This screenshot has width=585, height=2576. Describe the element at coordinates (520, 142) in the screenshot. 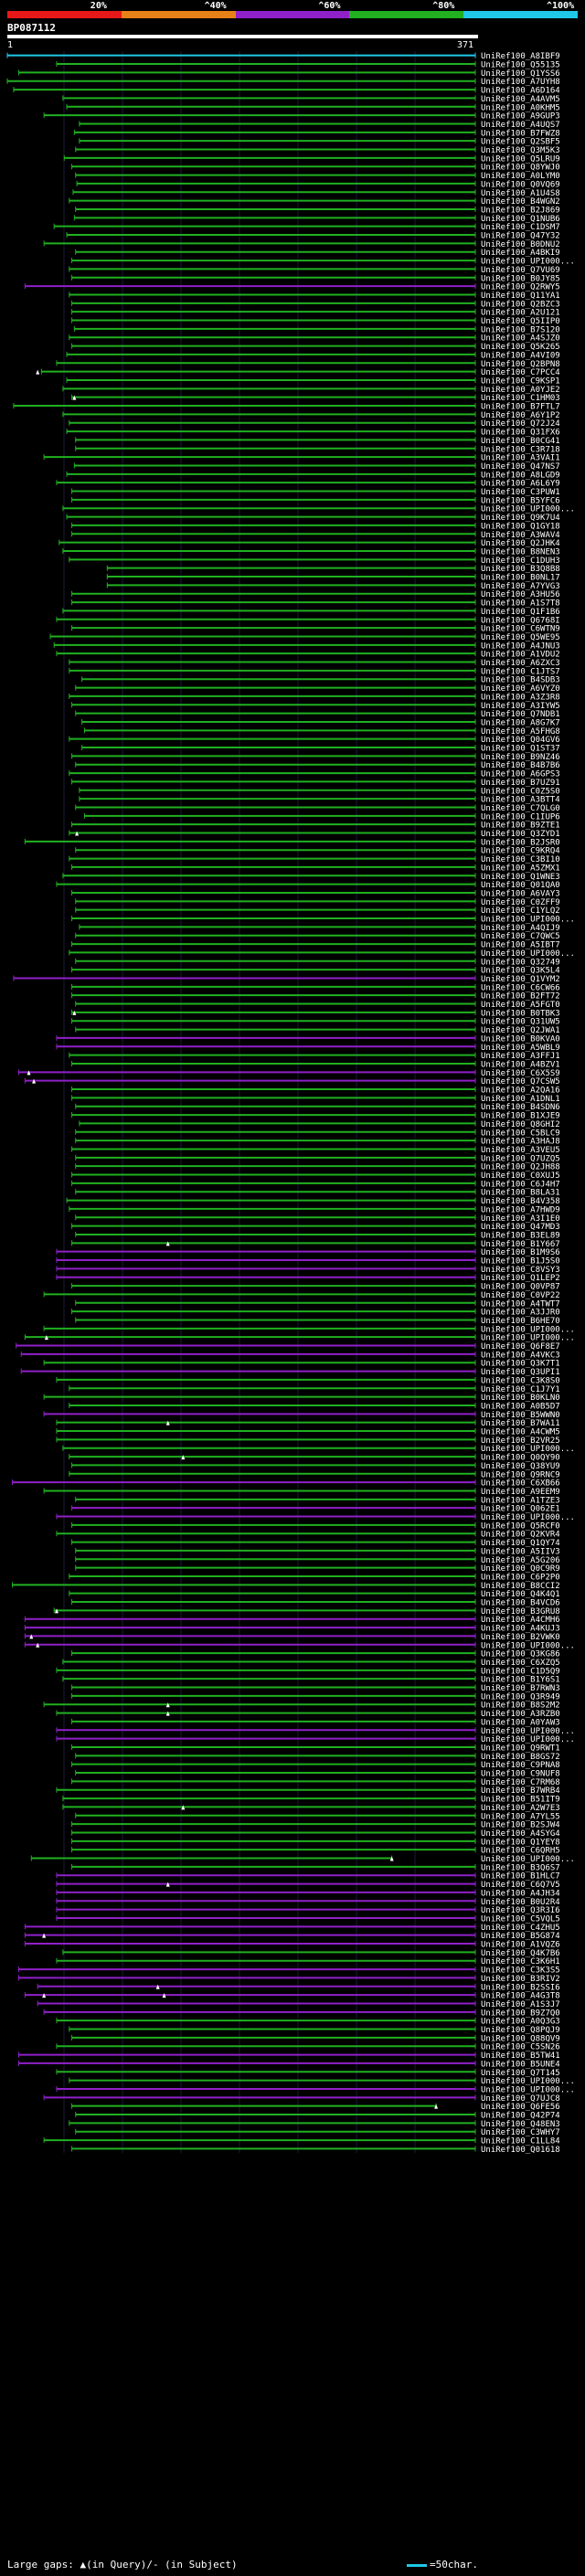

I see `hit-label: UniRef100_Q2SBF5` at that location.